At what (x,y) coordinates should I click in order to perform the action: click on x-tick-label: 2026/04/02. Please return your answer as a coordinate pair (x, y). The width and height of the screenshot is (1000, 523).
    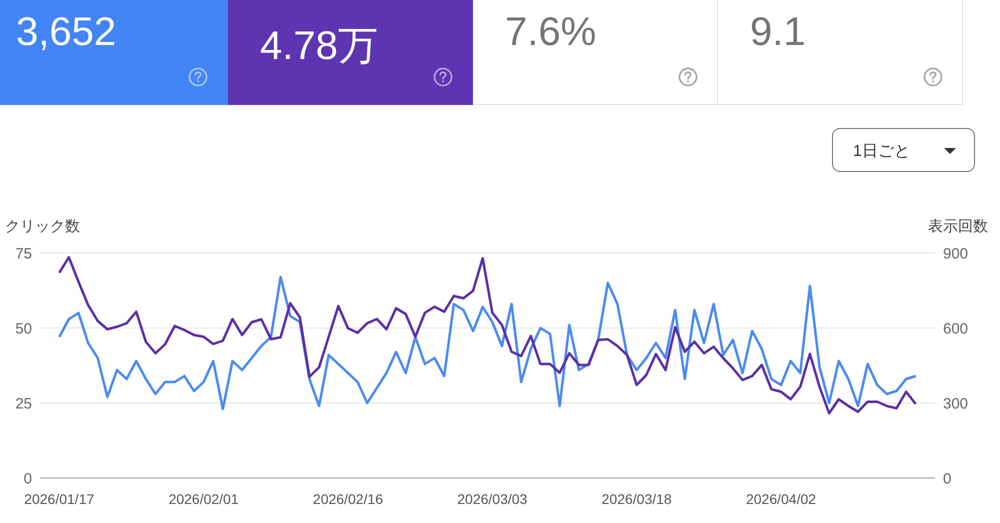
    Looking at the image, I should click on (781, 498).